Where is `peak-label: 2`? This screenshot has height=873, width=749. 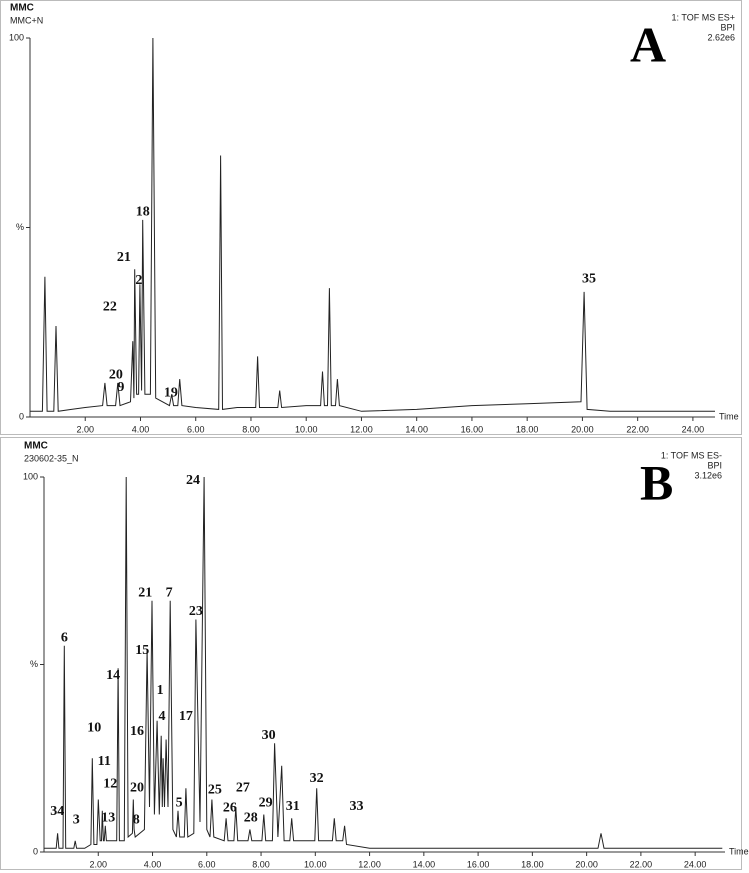
peak-label: 2 is located at coordinates (138, 280).